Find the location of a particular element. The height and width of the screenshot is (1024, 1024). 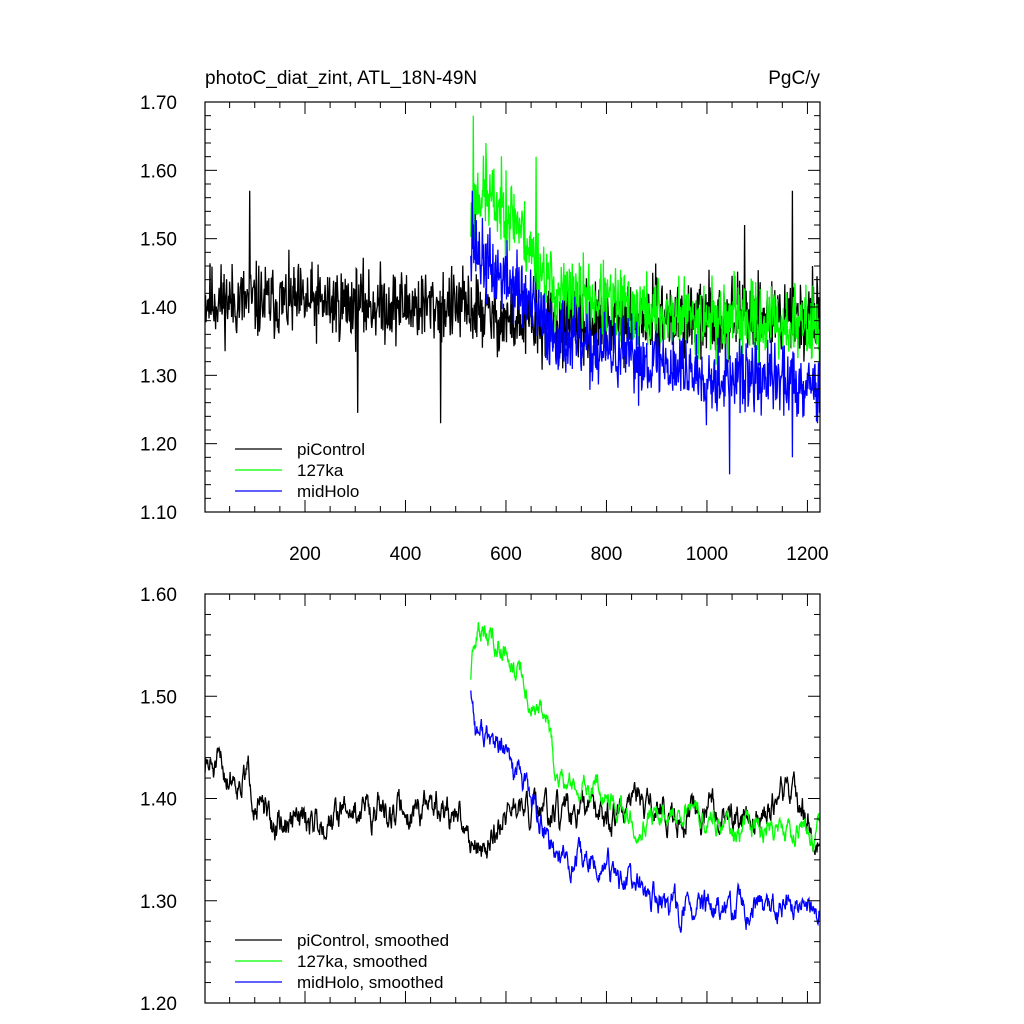

series-line-midholo-smoothed is located at coordinates (645, 811).